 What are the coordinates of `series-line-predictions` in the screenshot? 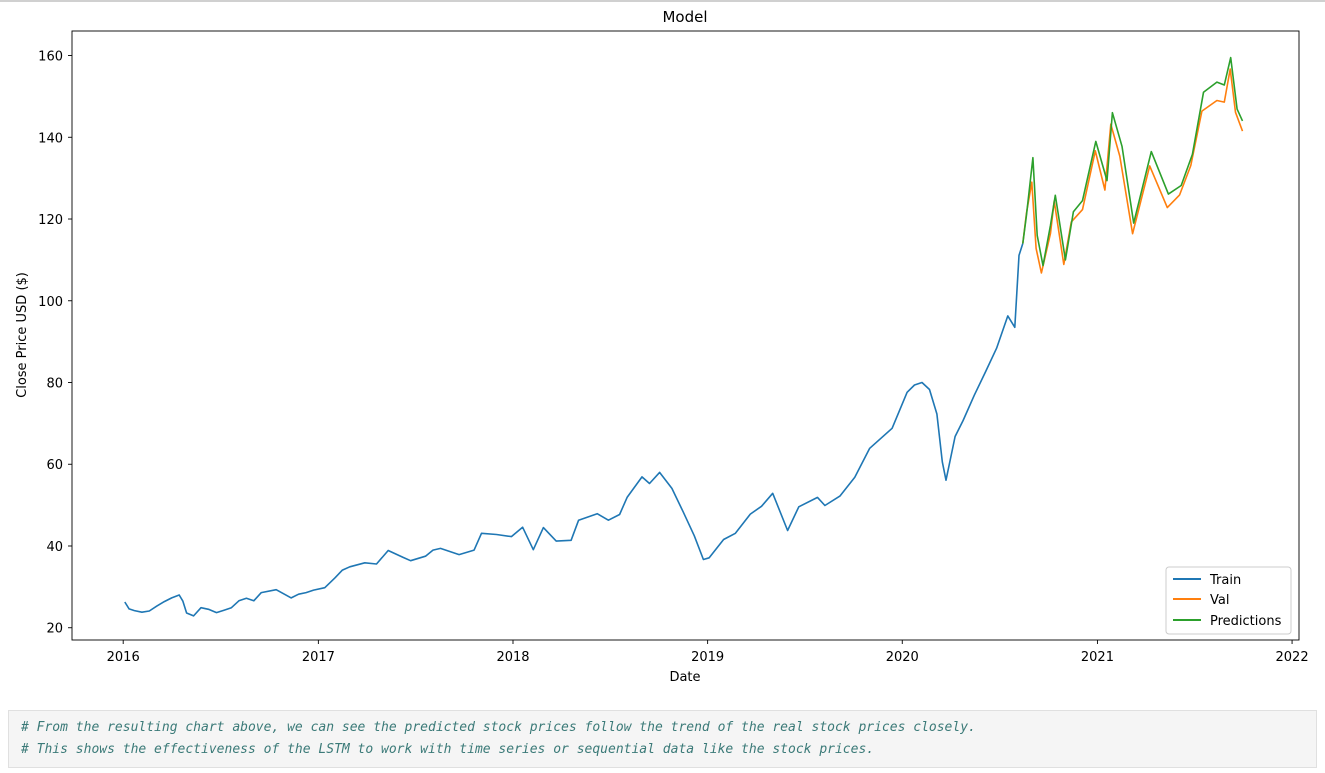 It's located at (1133, 161).